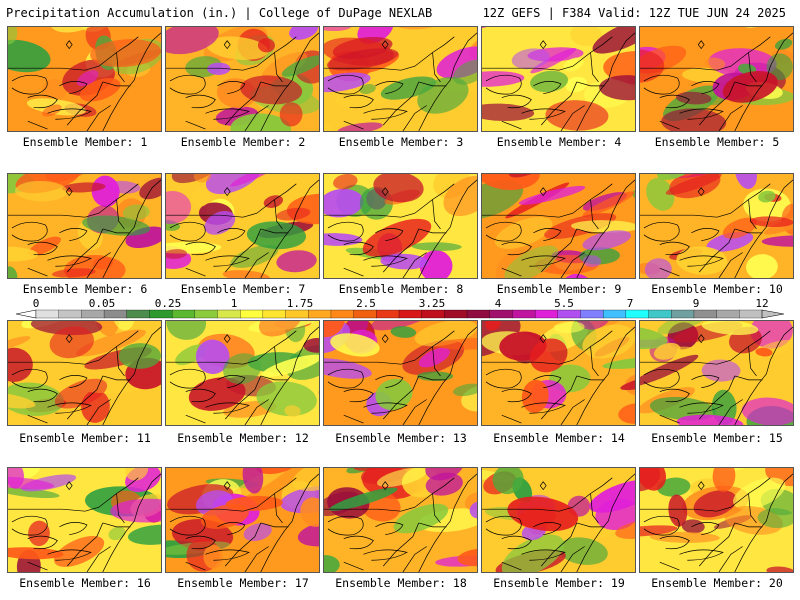 The height and width of the screenshot is (600, 800). What do you see at coordinates (243, 583) in the screenshot?
I see `ensemble-member-label: Ensemble Member: 17` at bounding box center [243, 583].